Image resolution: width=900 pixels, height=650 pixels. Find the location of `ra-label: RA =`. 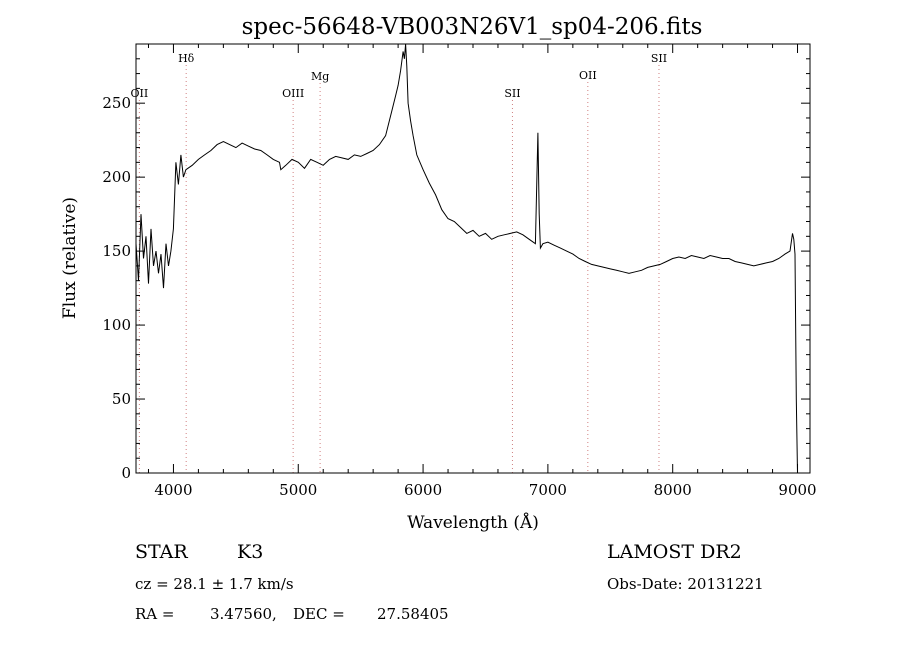

ra-label: RA = is located at coordinates (155, 614).